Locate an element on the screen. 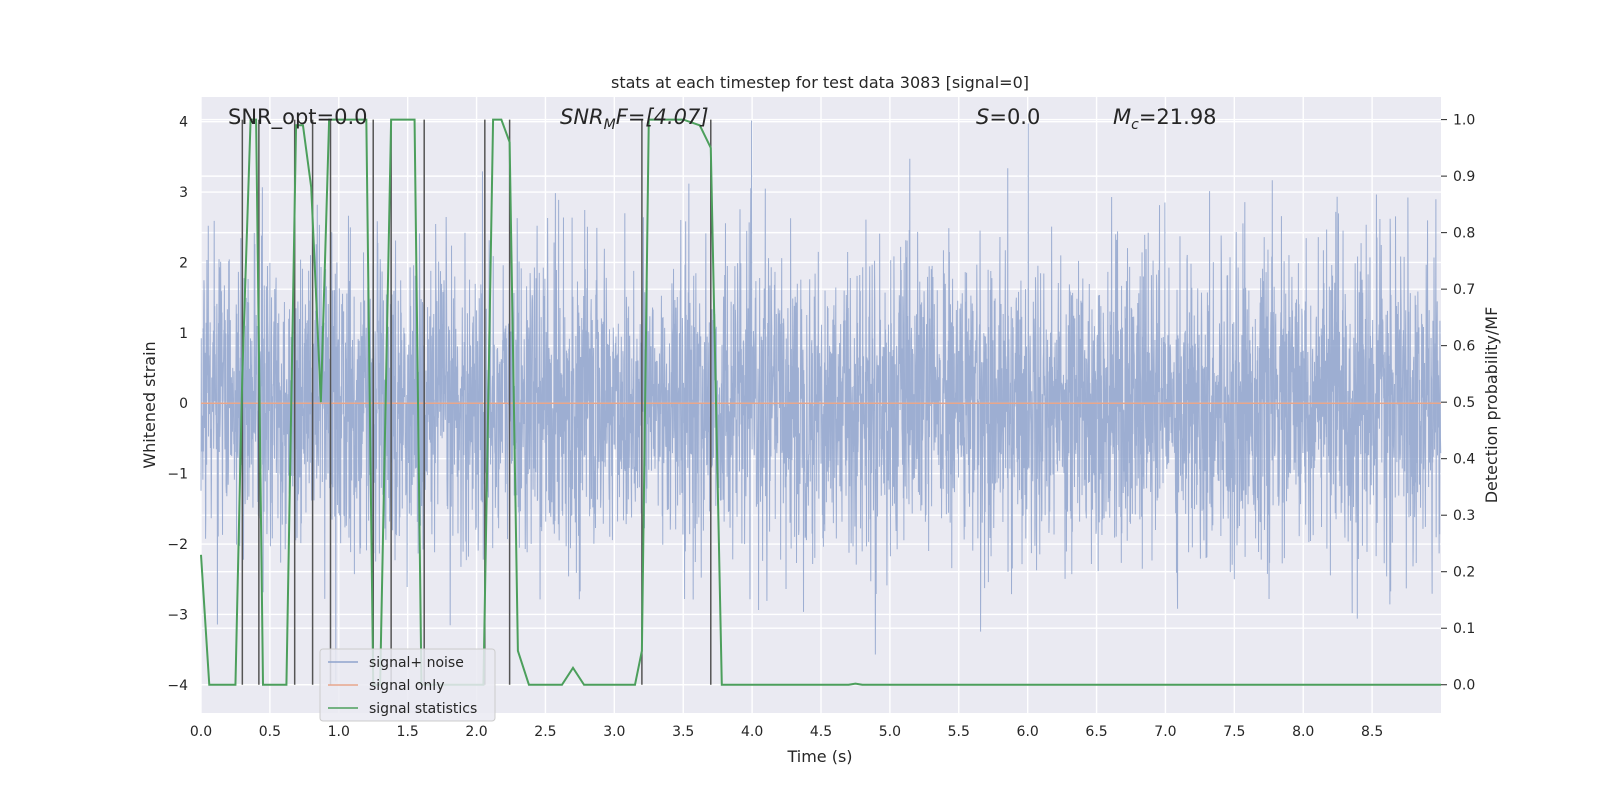 This screenshot has width=1600, height=800. annotation-mc-main: M is located at coordinates (1122, 117).